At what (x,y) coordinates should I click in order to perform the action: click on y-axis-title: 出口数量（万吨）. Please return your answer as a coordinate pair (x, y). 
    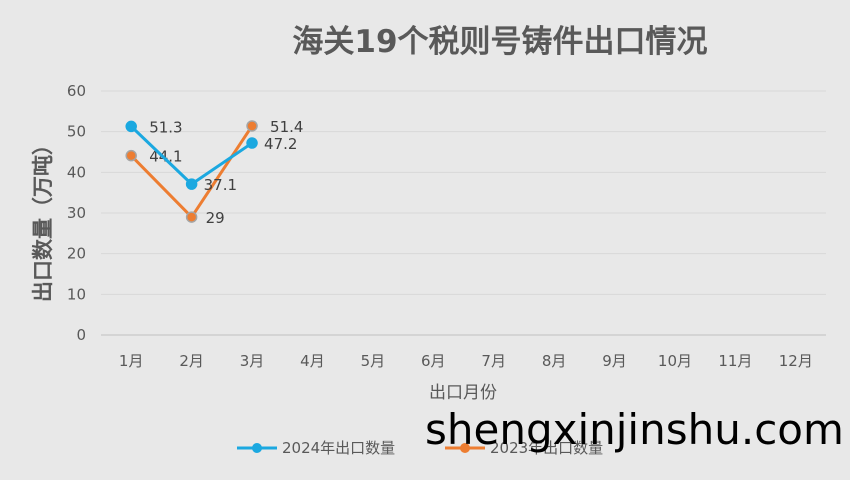
    Looking at the image, I should click on (43, 218).